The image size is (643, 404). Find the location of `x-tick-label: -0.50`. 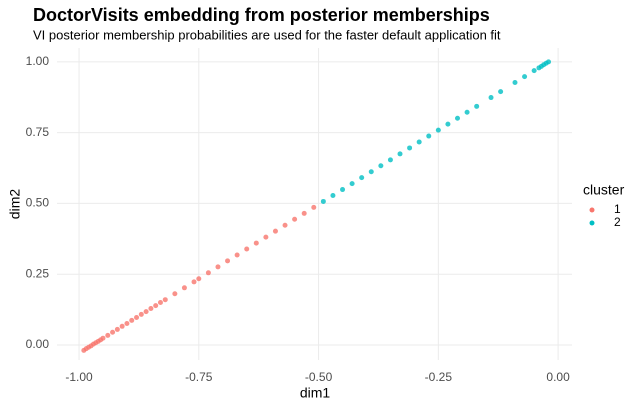

x-tick-label: -0.50 is located at coordinates (319, 377).